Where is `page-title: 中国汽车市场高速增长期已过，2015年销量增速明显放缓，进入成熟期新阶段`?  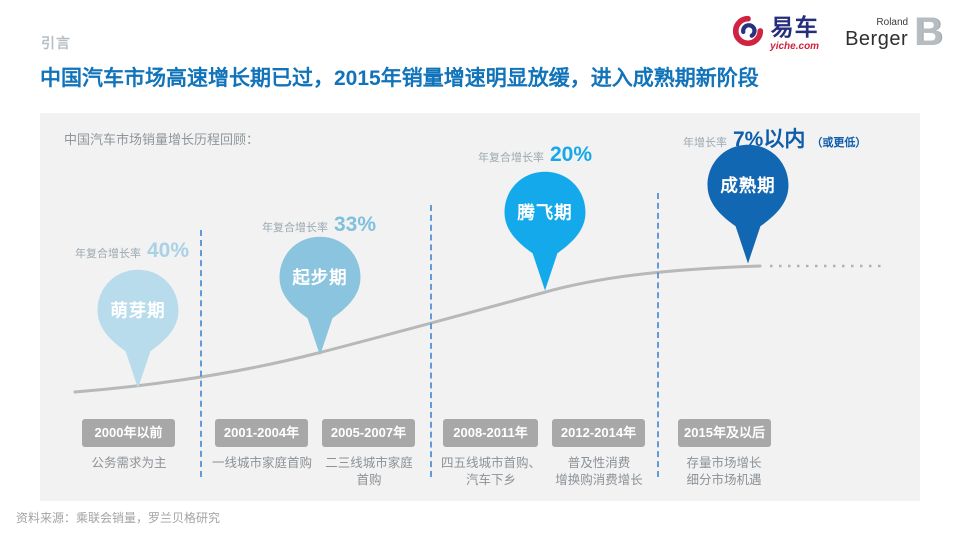 page-title: 中国汽车市场高速增长期已过，2015年销量增速明显放缓，进入成熟期新阶段 is located at coordinates (399, 78).